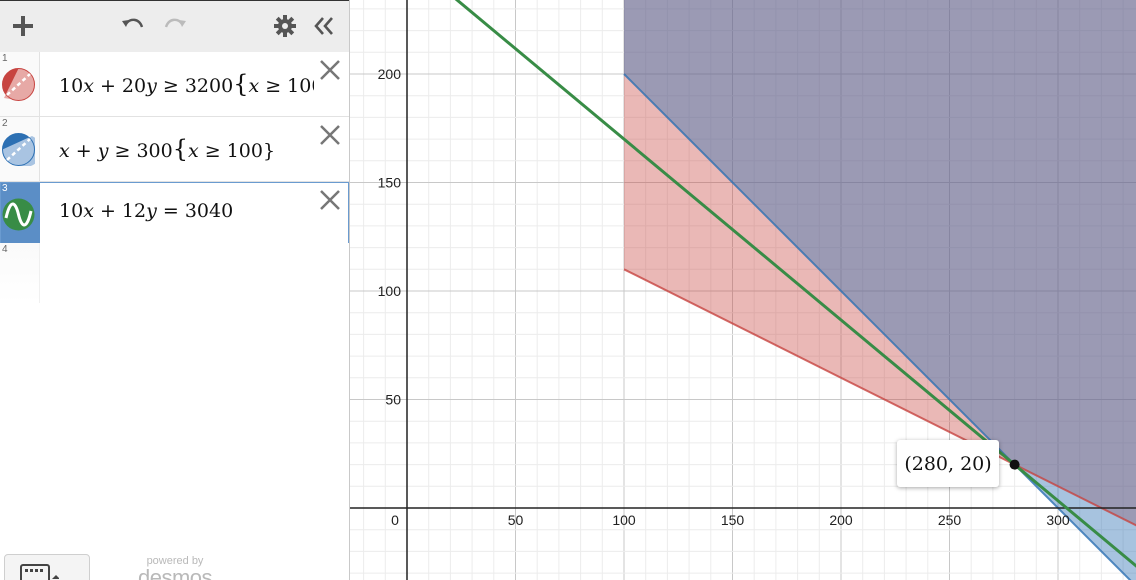  Describe the element at coordinates (733, 520) in the screenshot. I see `x-tick-label: 150` at that location.